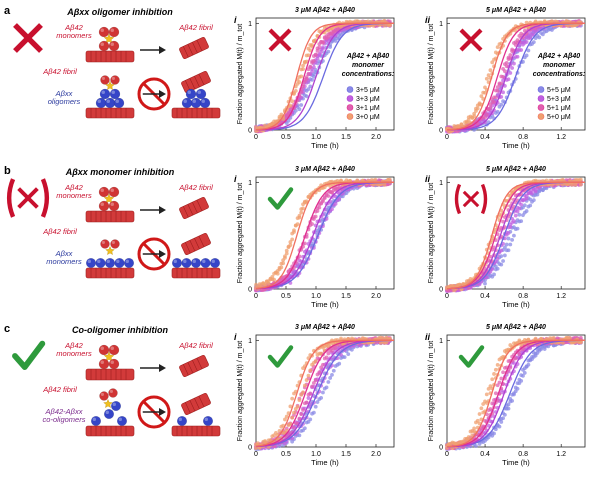 This screenshot has height=478, width=595. What do you see at coordinates (561, 137) in the screenshot?
I see `x-tick-label: 1.2` at bounding box center [561, 137].